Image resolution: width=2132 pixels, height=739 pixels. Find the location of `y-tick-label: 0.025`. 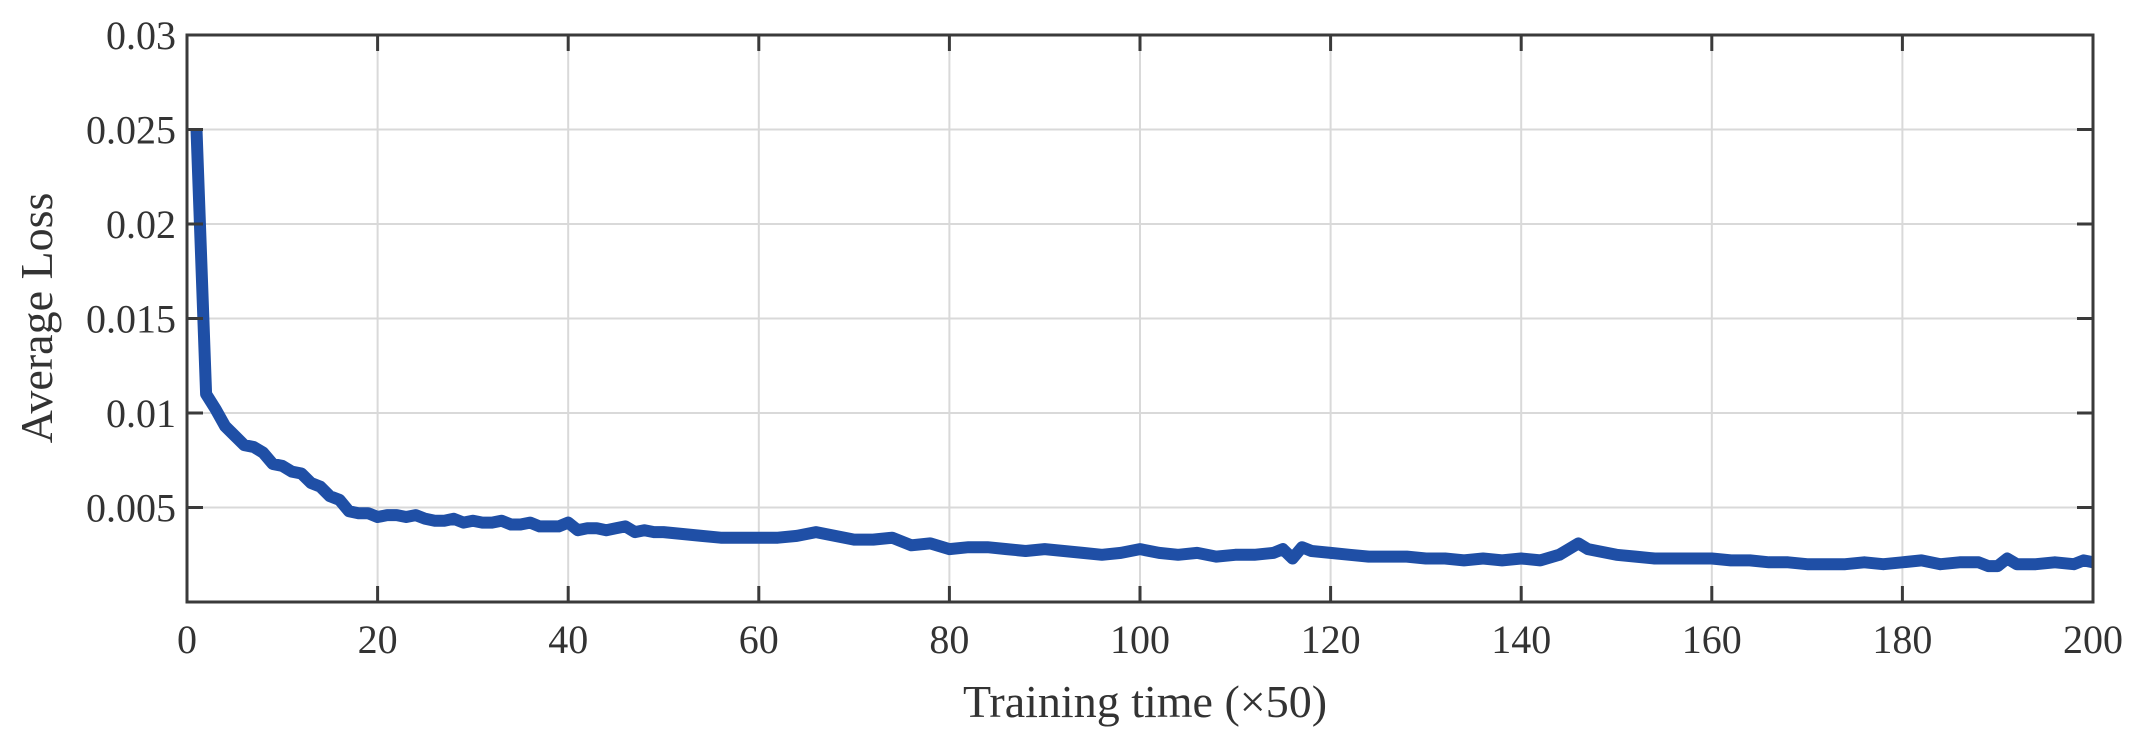

y-tick-label: 0.025 is located at coordinates (131, 130).